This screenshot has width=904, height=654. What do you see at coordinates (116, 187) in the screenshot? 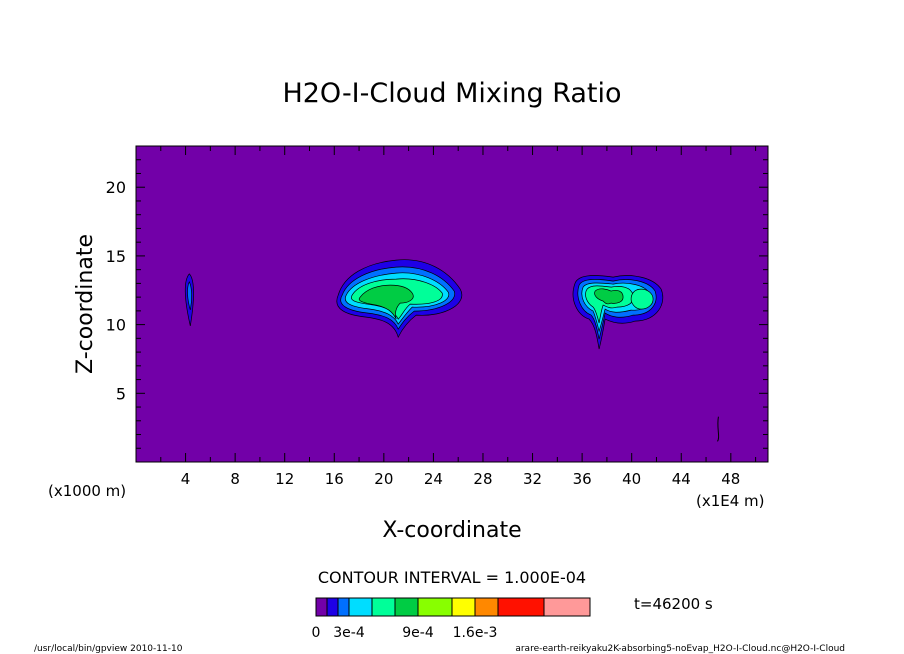
I see `y-tick-label: 20` at bounding box center [116, 187].